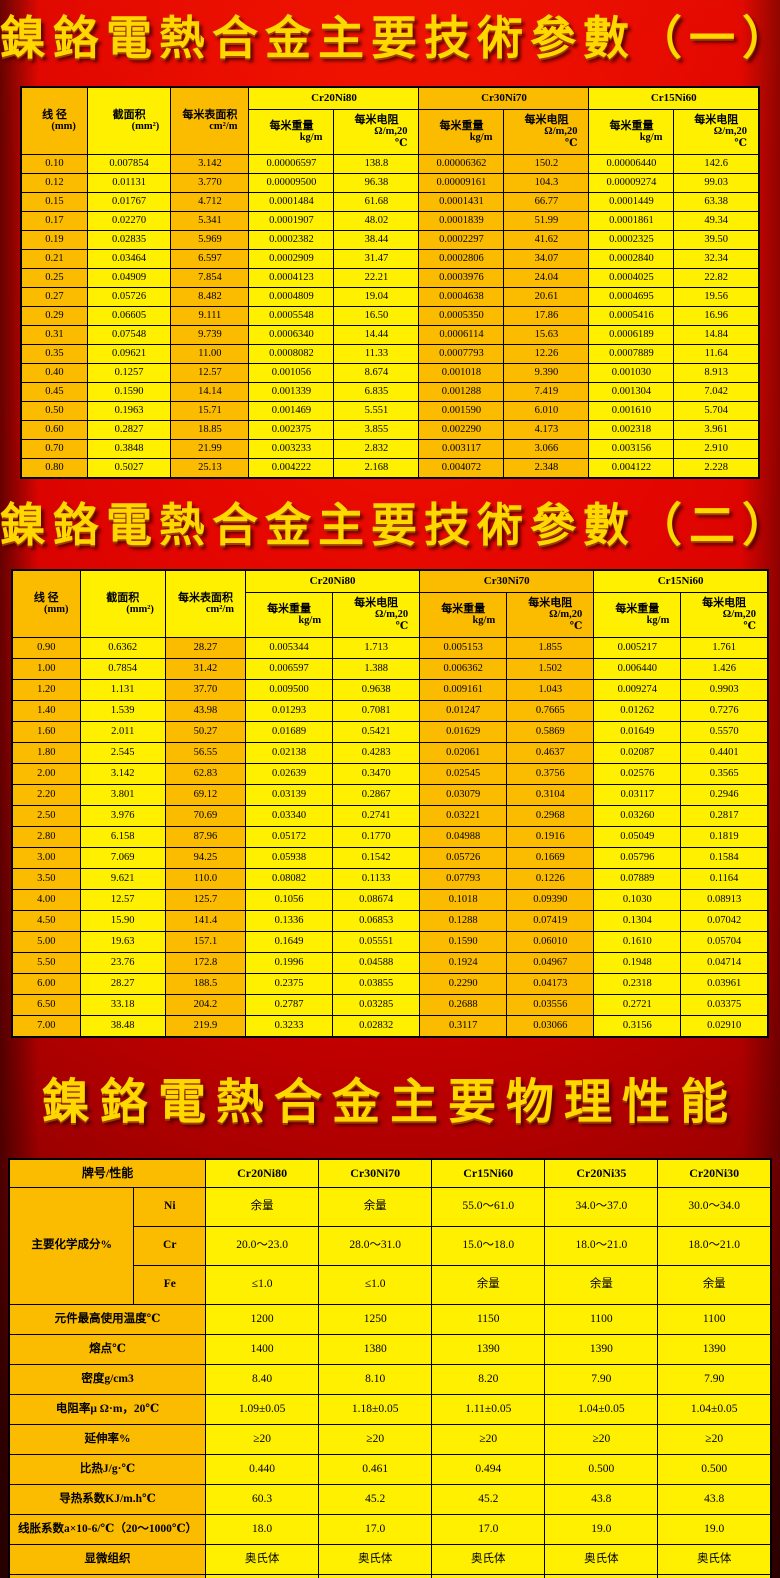  I want to click on cell: 0.009274, so click(637, 690).